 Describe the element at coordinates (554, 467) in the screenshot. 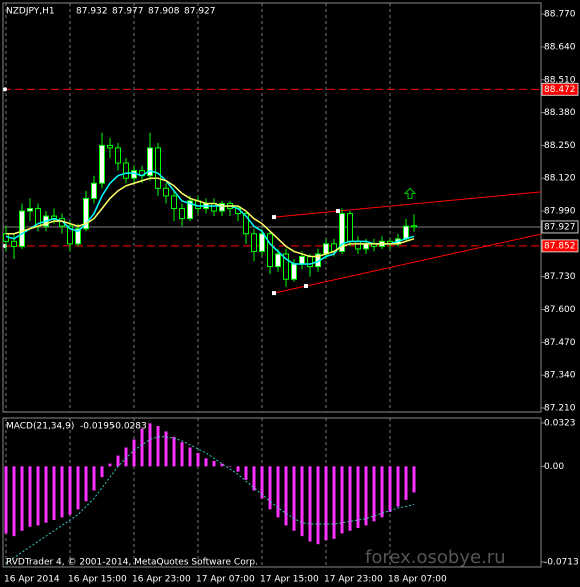

I see `y-tick-label: 0.00` at that location.